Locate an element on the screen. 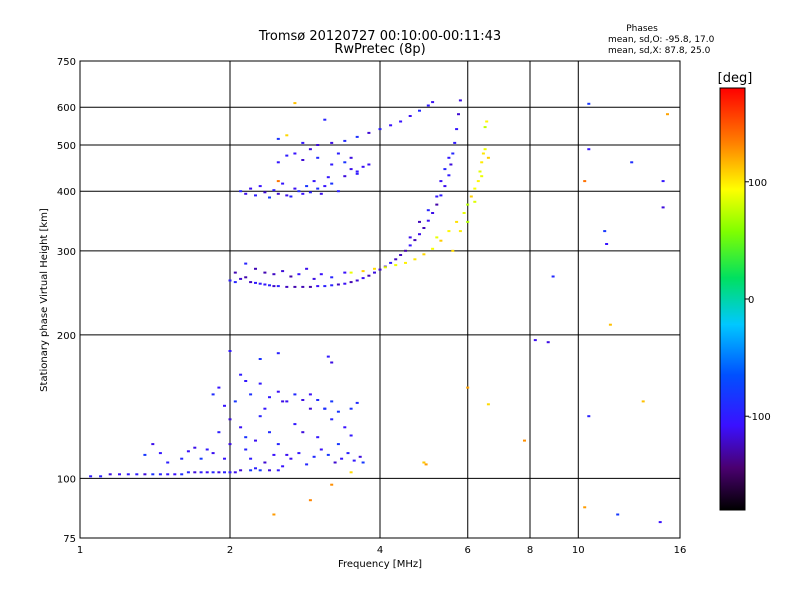 The height and width of the screenshot is (600, 800). y-tick-label: 200 is located at coordinates (66, 336).